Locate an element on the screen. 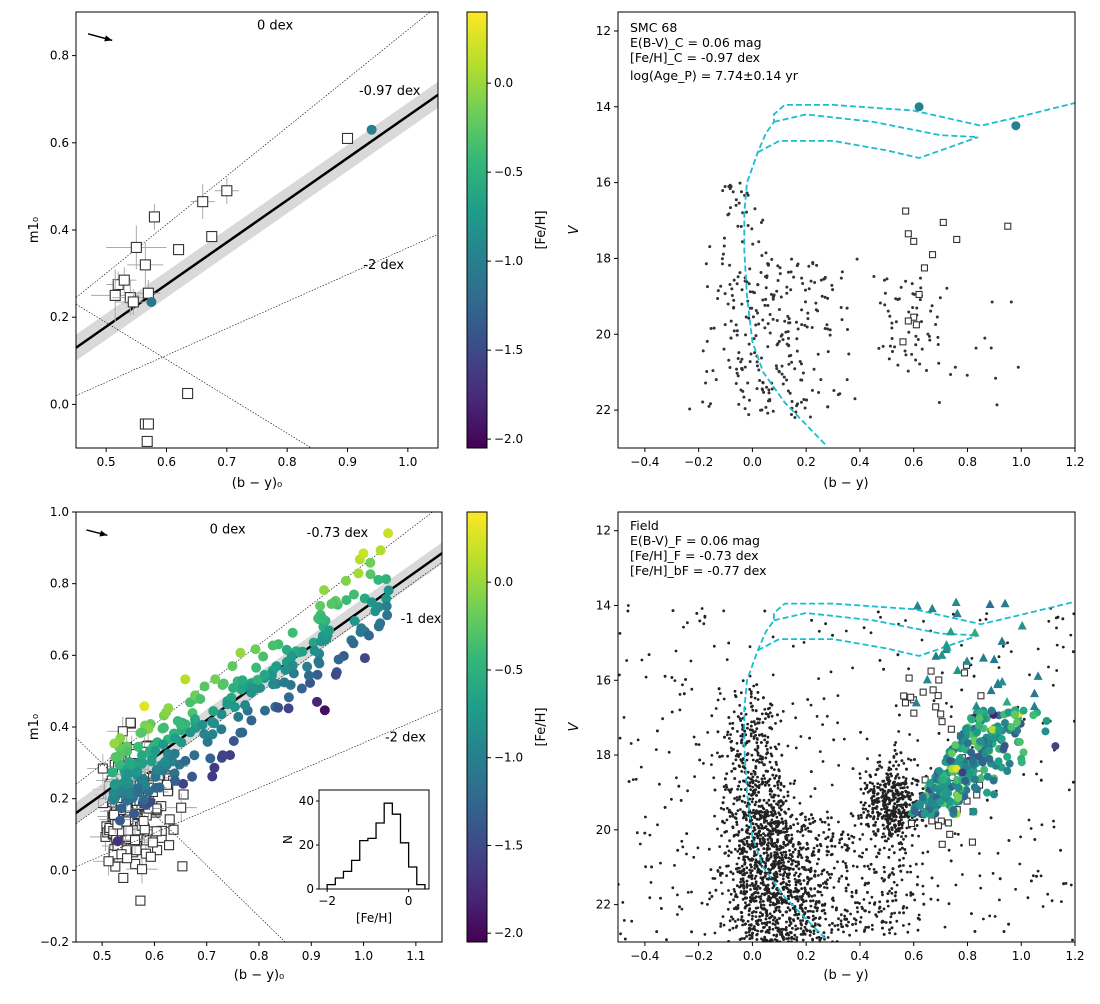 The width and height of the screenshot is (1100, 1004). selection-cut-line is located at coordinates (194, 375).